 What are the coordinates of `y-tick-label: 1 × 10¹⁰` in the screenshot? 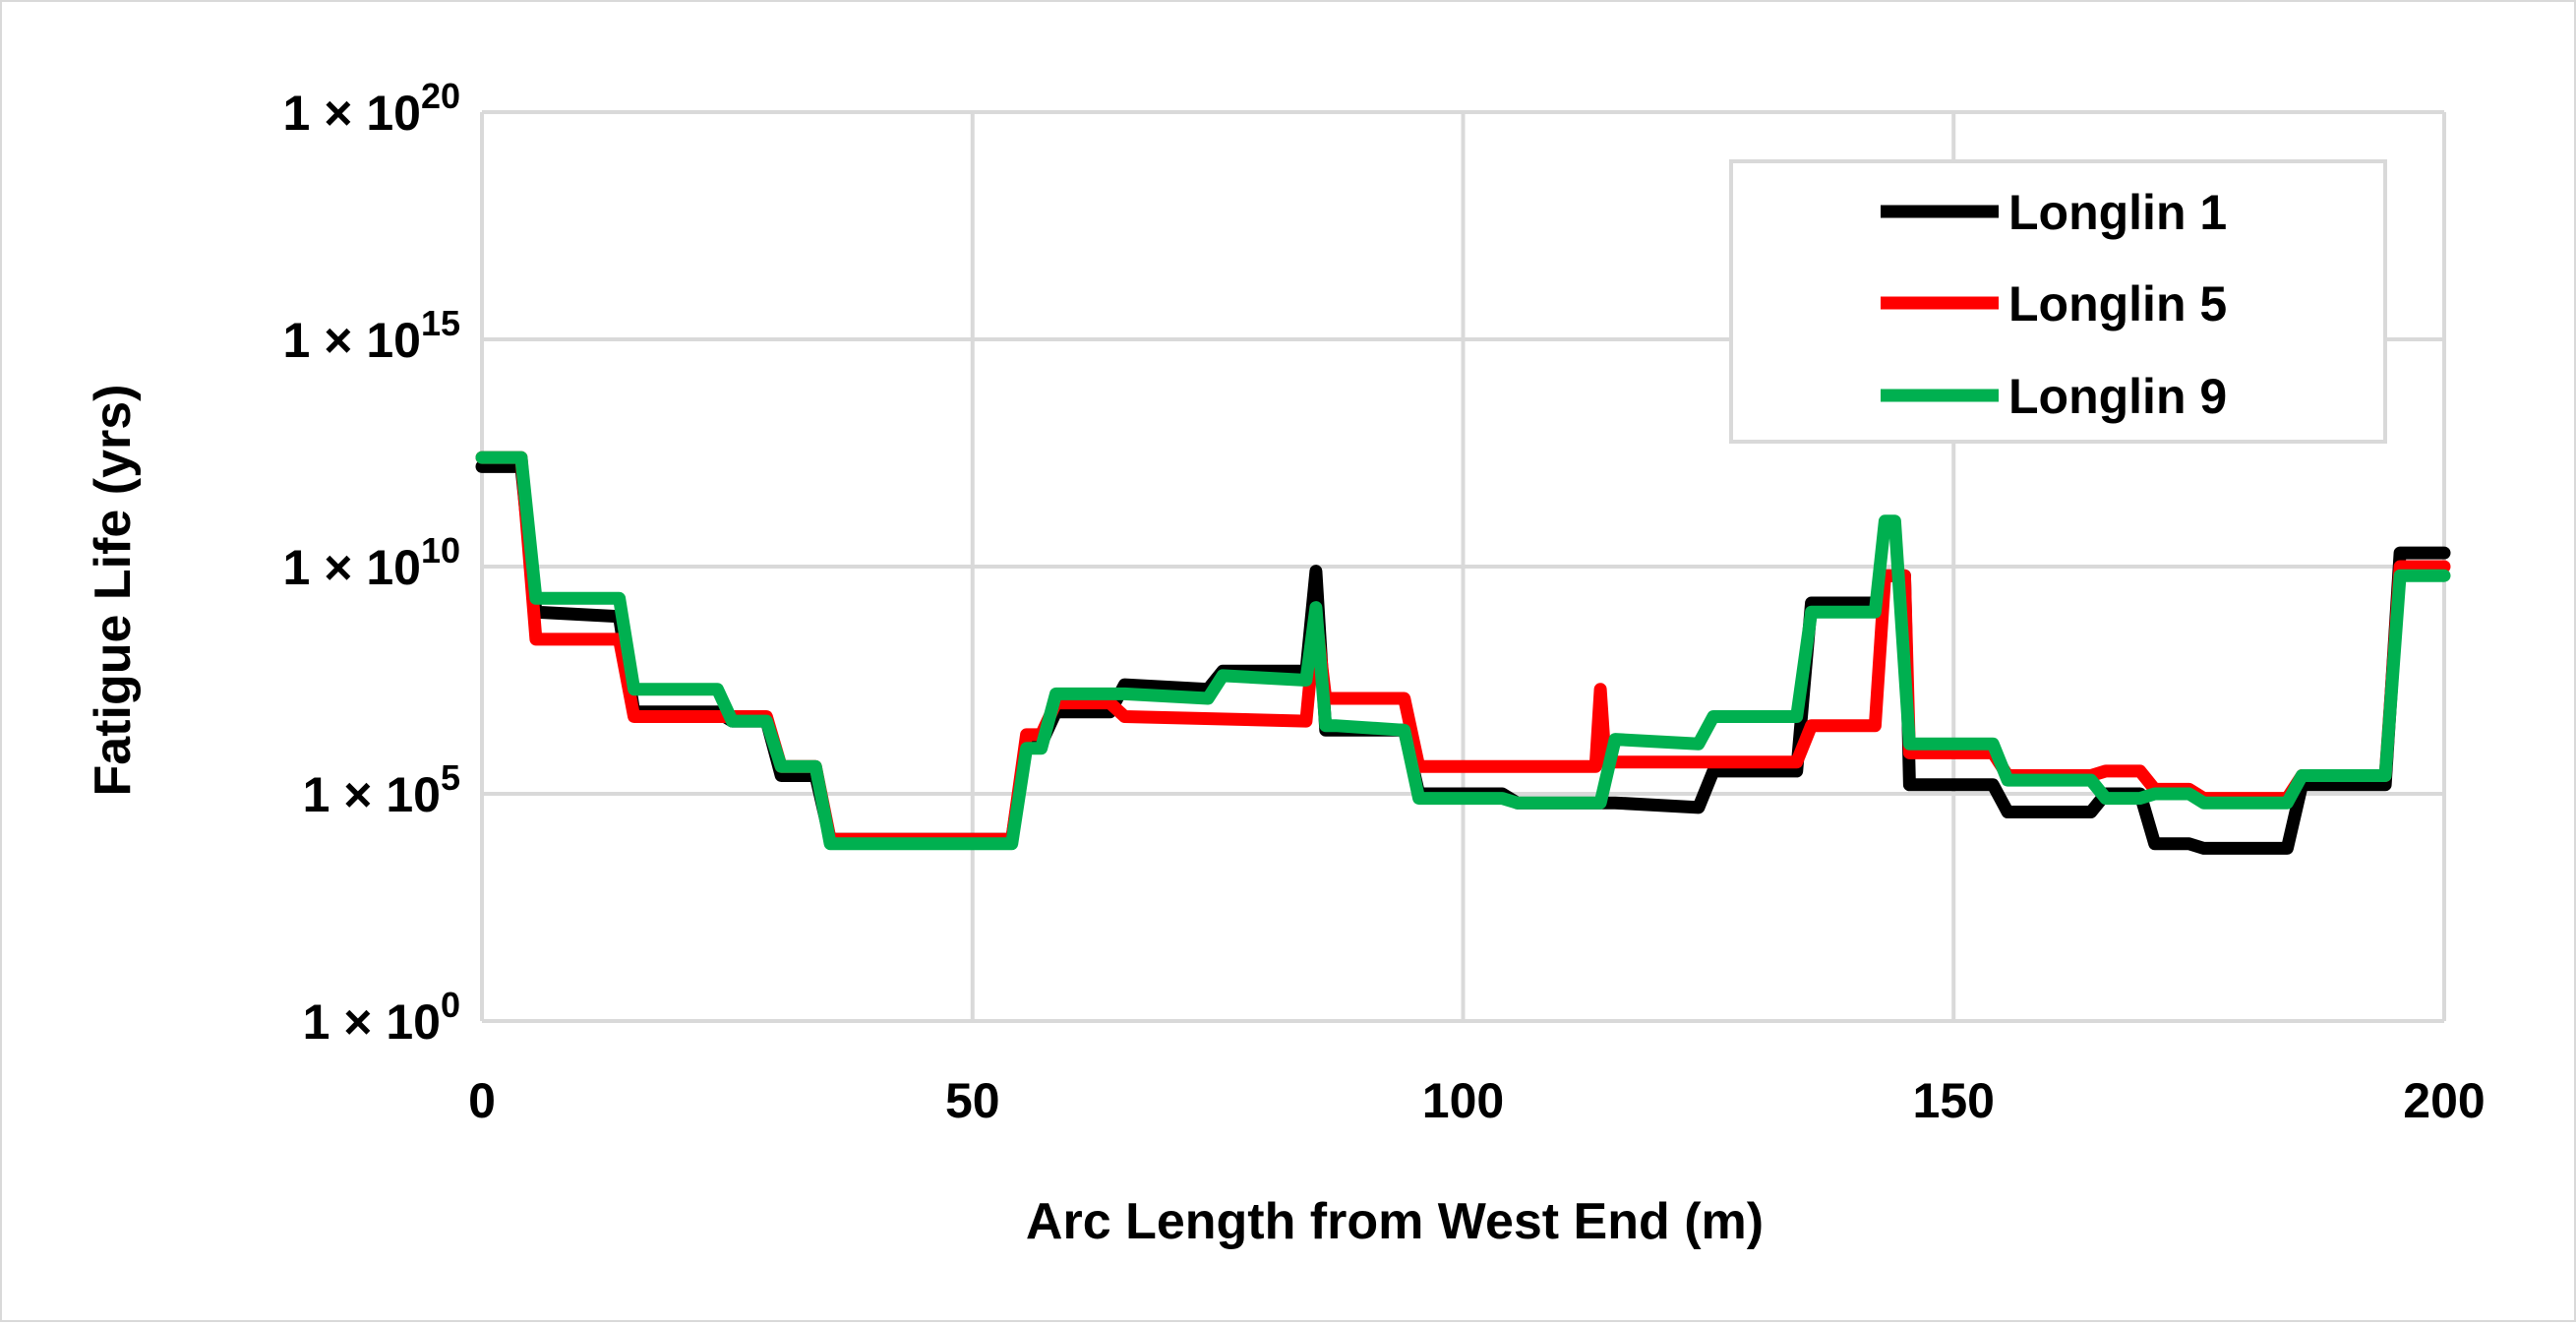 It's located at (372, 562).